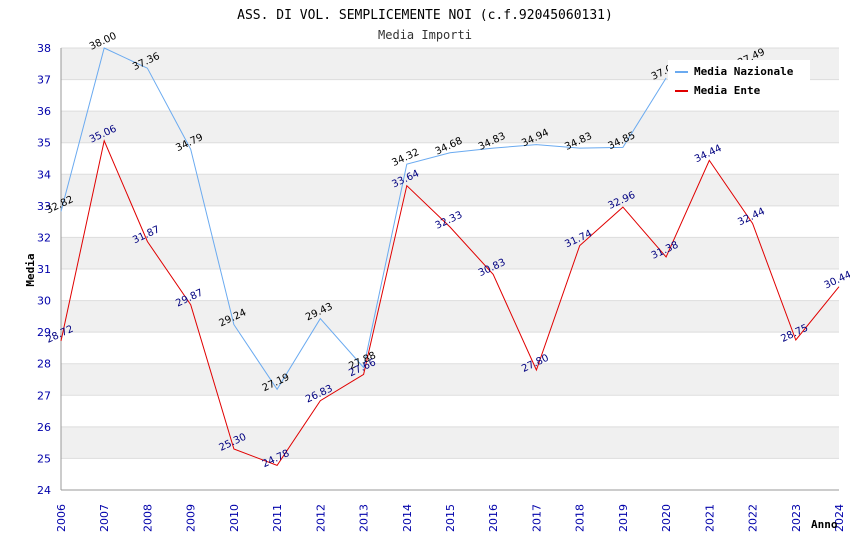  I want to click on x-tick-label: 2015, so click(450, 518).